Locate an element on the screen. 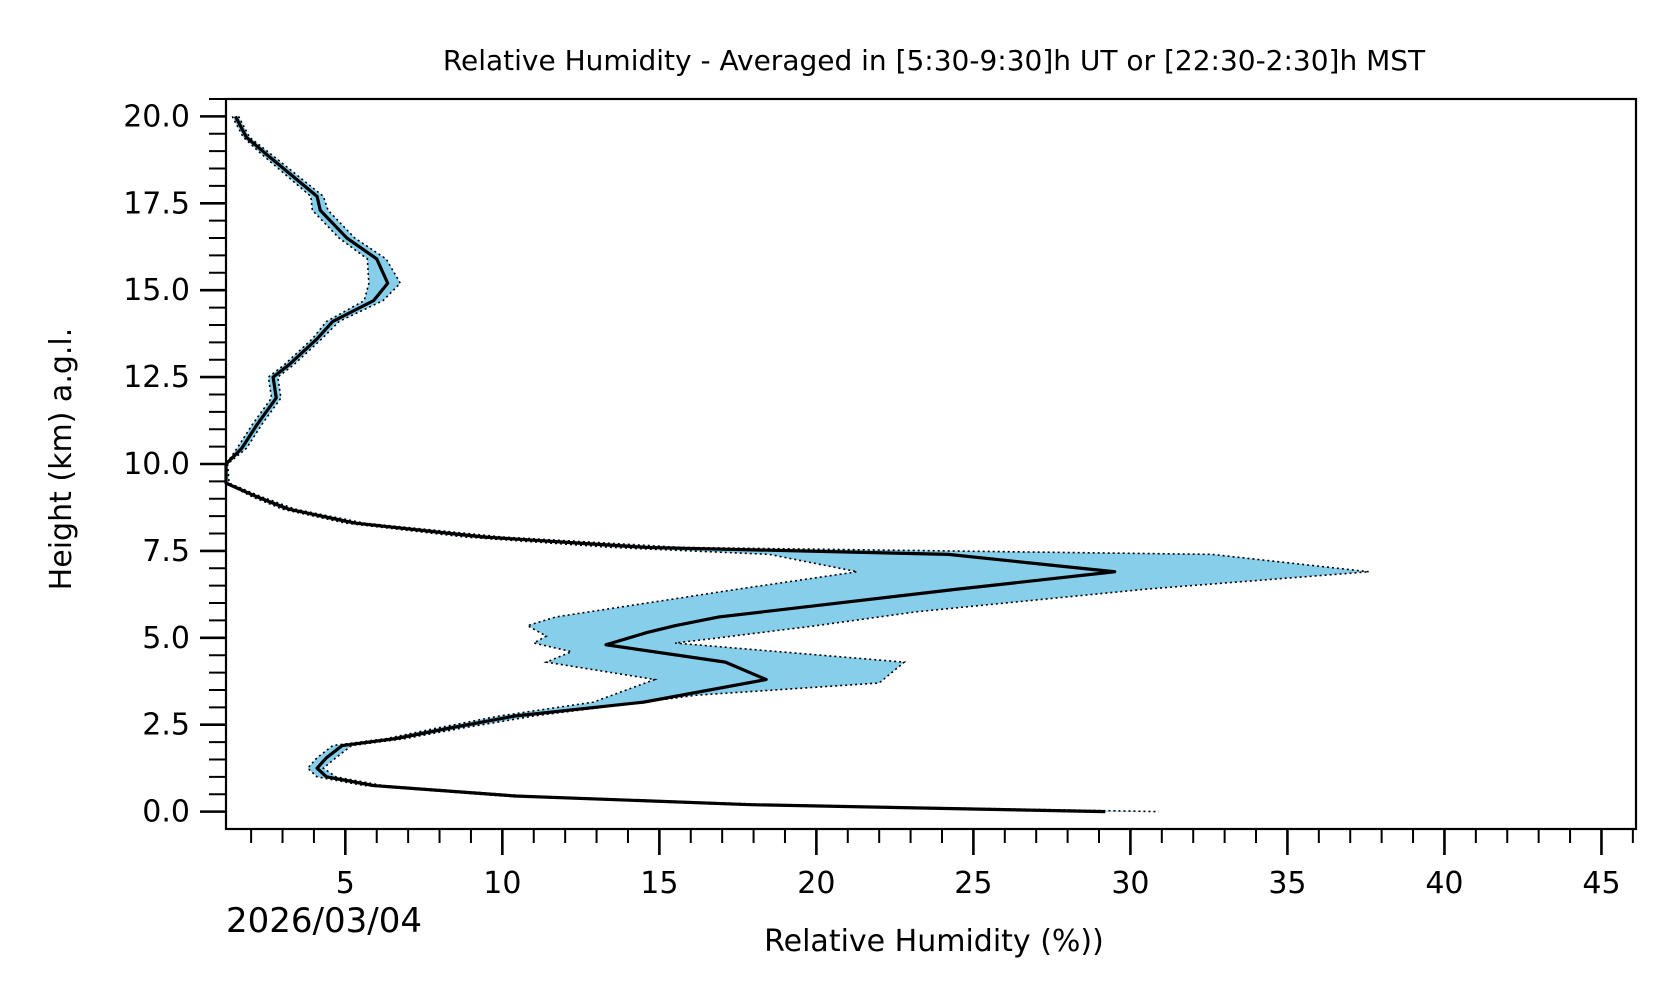  y-tick-label: 20.0 is located at coordinates (156, 116).